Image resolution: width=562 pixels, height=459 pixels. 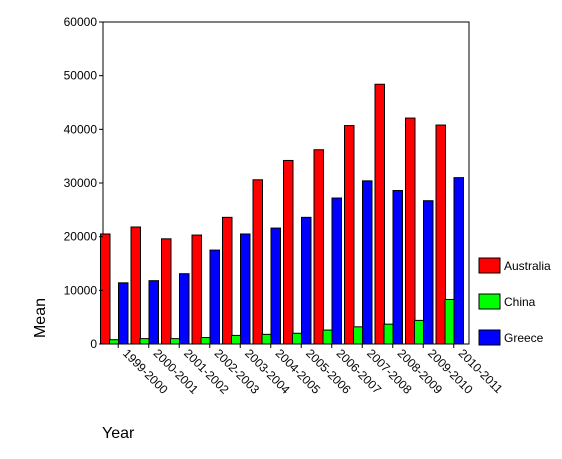 What do you see at coordinates (114, 342) in the screenshot?
I see `bar-china-1999-2000` at bounding box center [114, 342].